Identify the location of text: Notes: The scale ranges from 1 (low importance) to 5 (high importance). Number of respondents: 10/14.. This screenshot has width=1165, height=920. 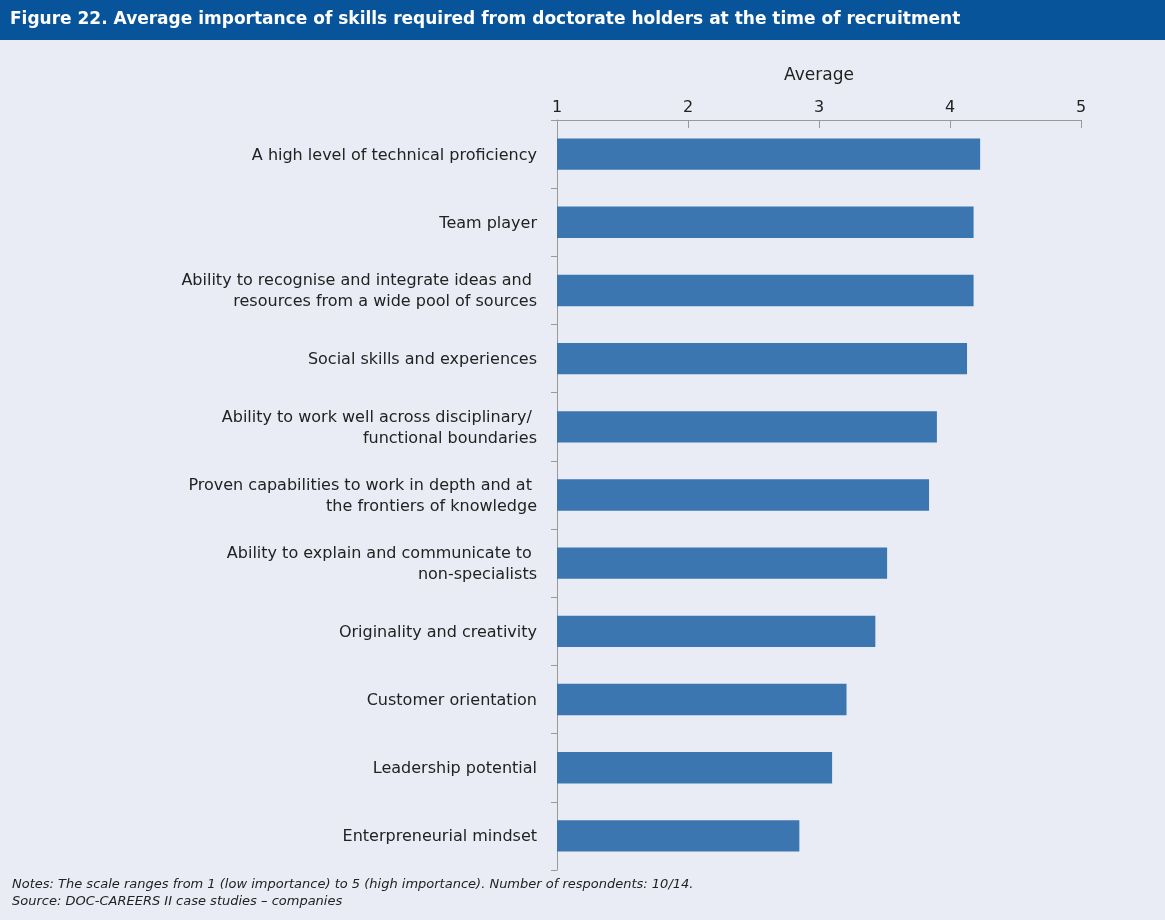
(353, 883).